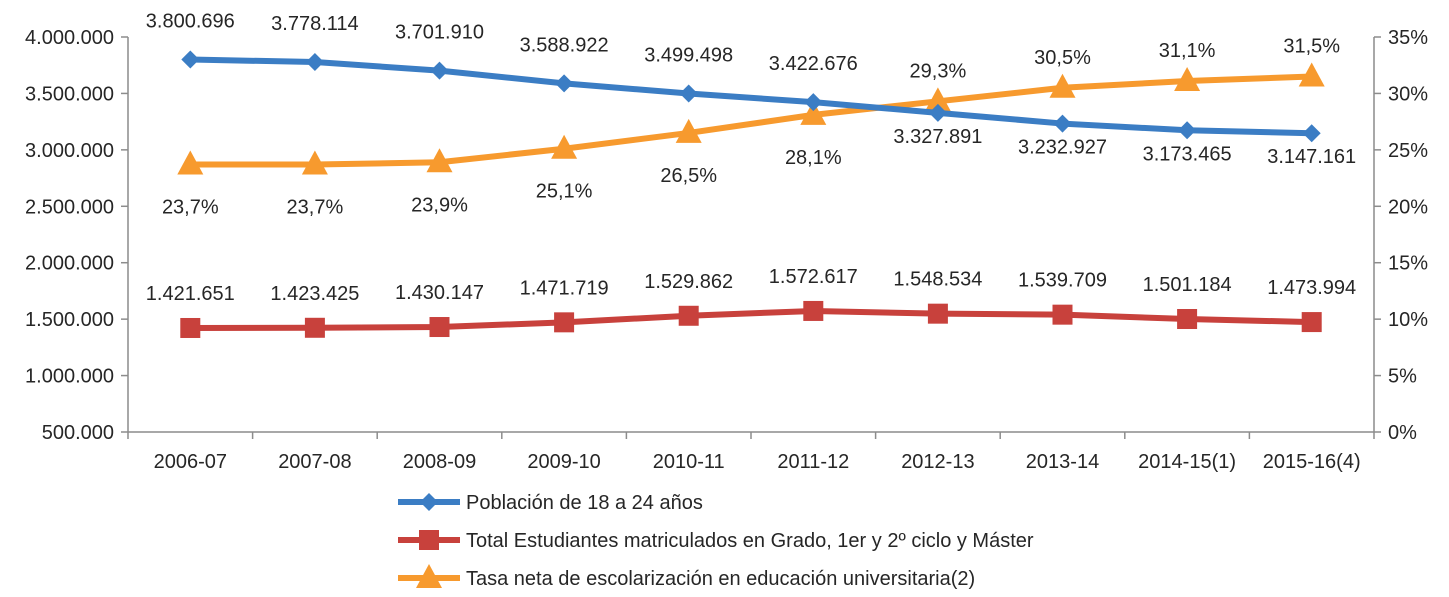 Image resolution: width=1449 pixels, height=597 pixels. Describe the element at coordinates (564, 288) in the screenshot. I see `data-label-estudiantes: 1.471.719` at that location.